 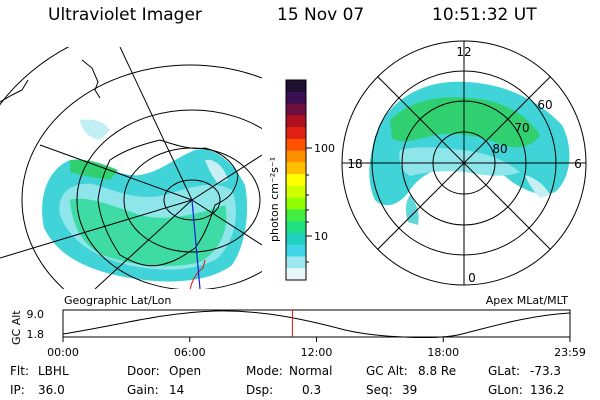 What do you see at coordinates (570, 352) in the screenshot?
I see `timeline-xtick-2359: 23:59` at bounding box center [570, 352].